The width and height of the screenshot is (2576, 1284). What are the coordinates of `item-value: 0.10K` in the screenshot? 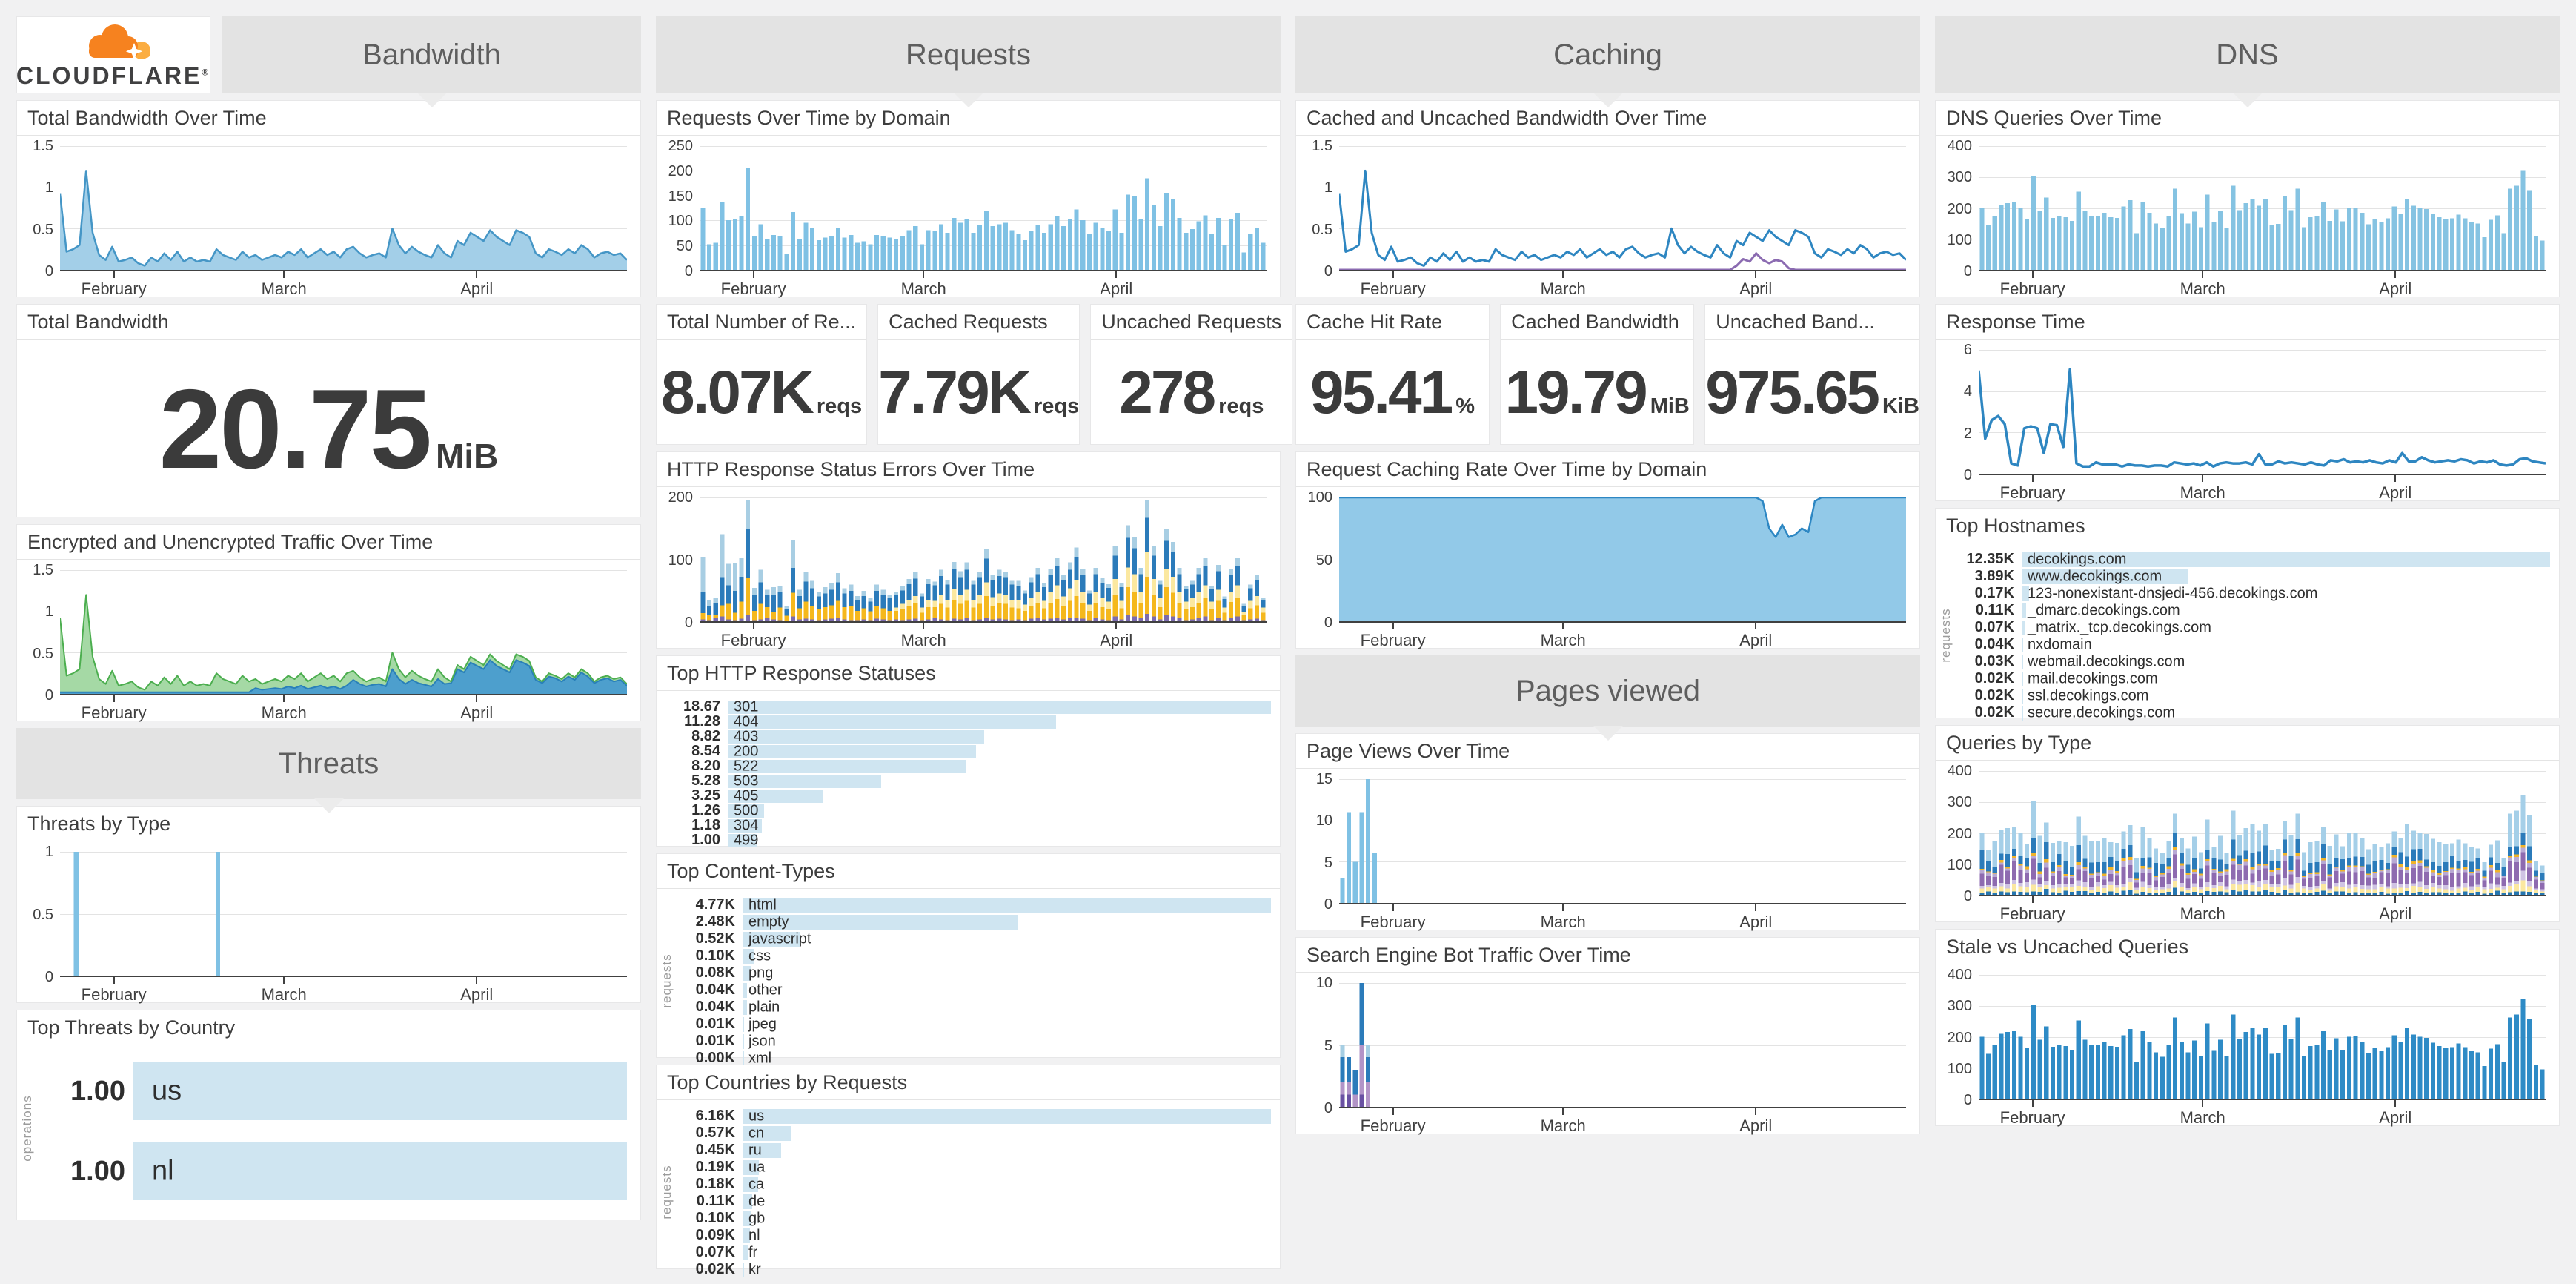 It's located at (715, 1218).